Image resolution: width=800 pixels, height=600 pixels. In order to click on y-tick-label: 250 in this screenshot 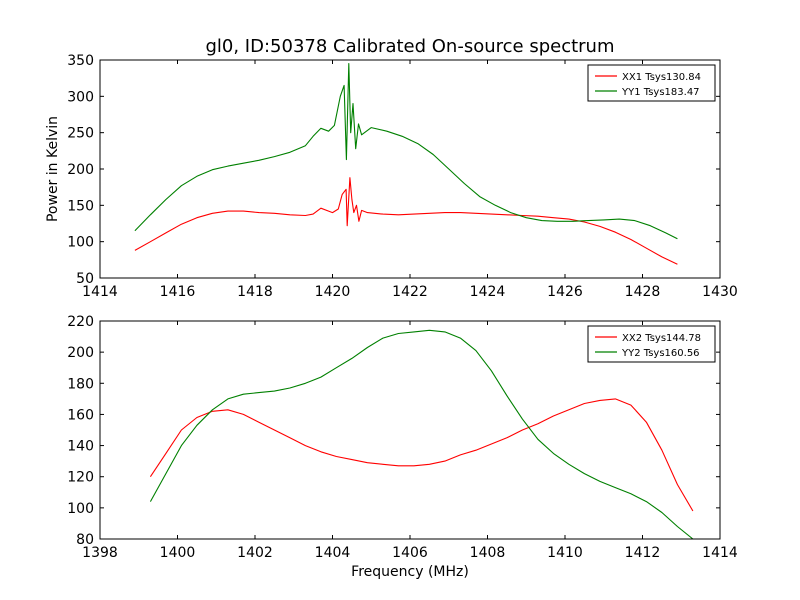, I will do `click(80, 134)`.